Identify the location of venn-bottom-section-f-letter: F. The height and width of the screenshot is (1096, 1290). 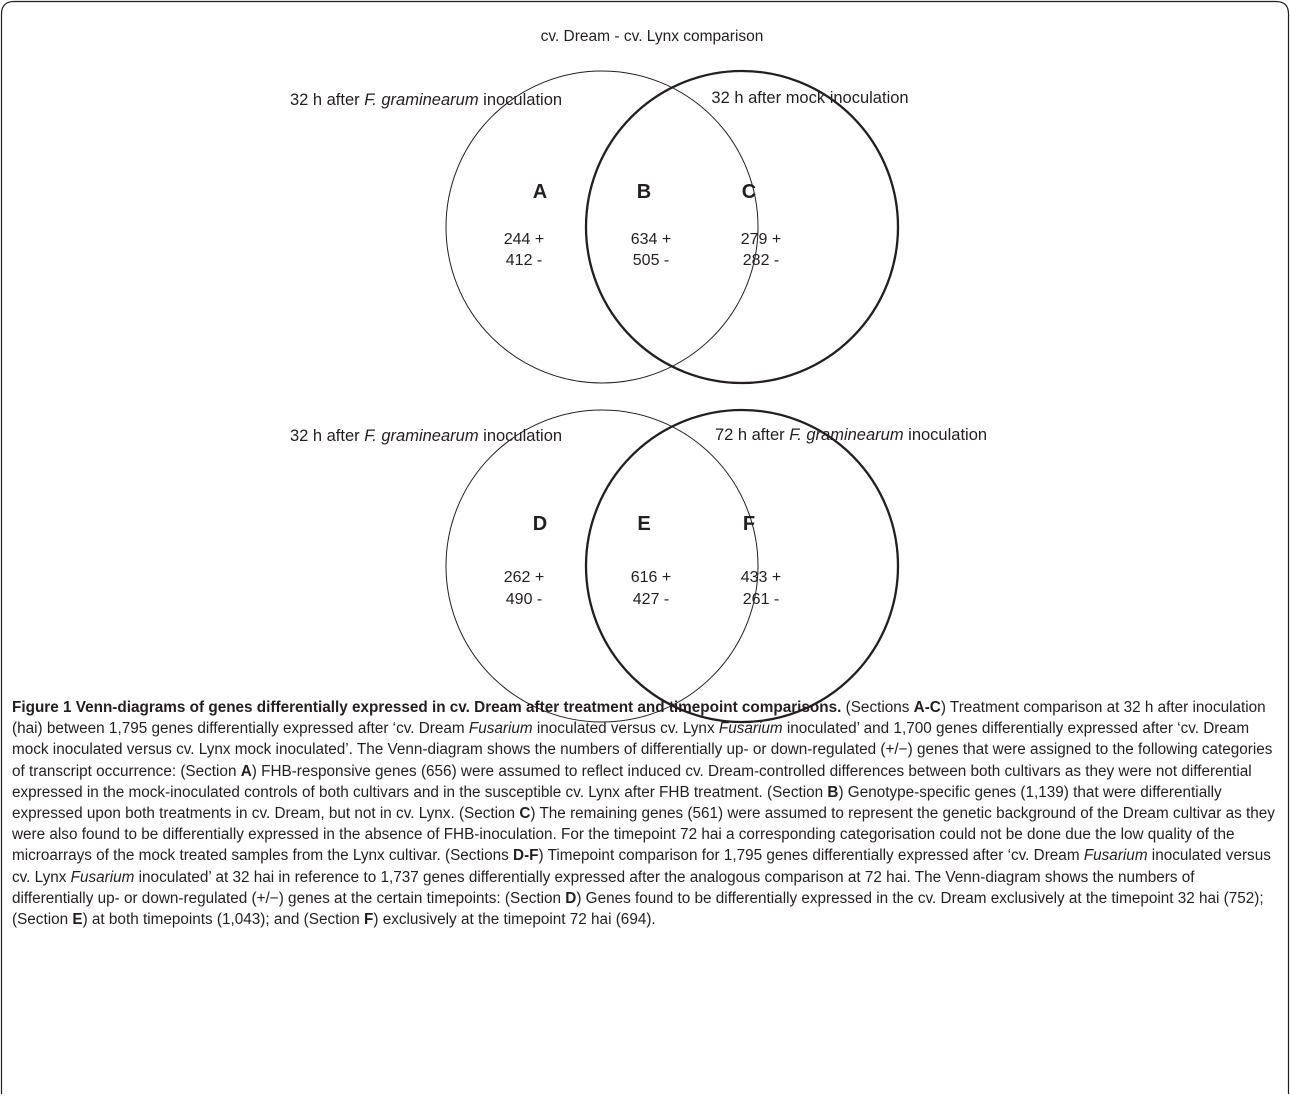
(749, 524).